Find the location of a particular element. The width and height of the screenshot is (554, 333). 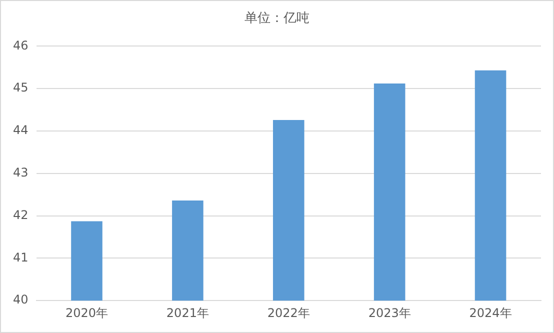

y-tick-label: 40 is located at coordinates (20, 299).